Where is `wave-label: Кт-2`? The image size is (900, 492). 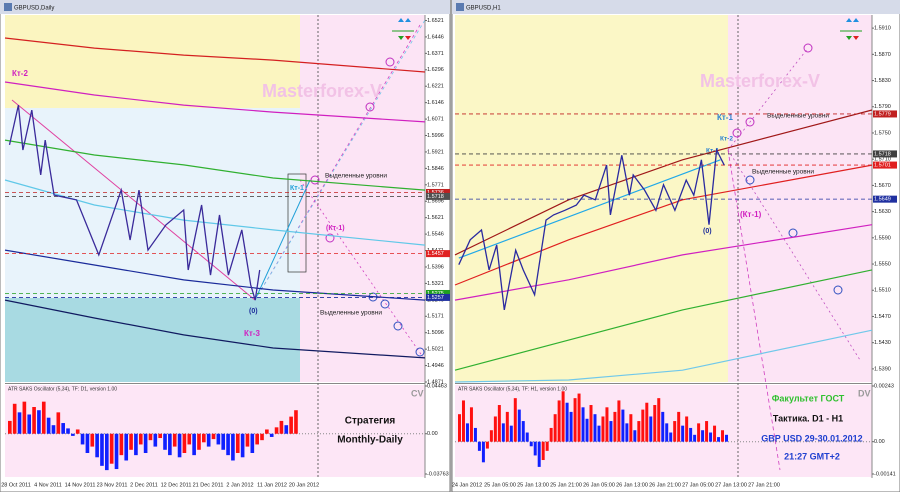
wave-label: Кт-2 is located at coordinates (726, 139).